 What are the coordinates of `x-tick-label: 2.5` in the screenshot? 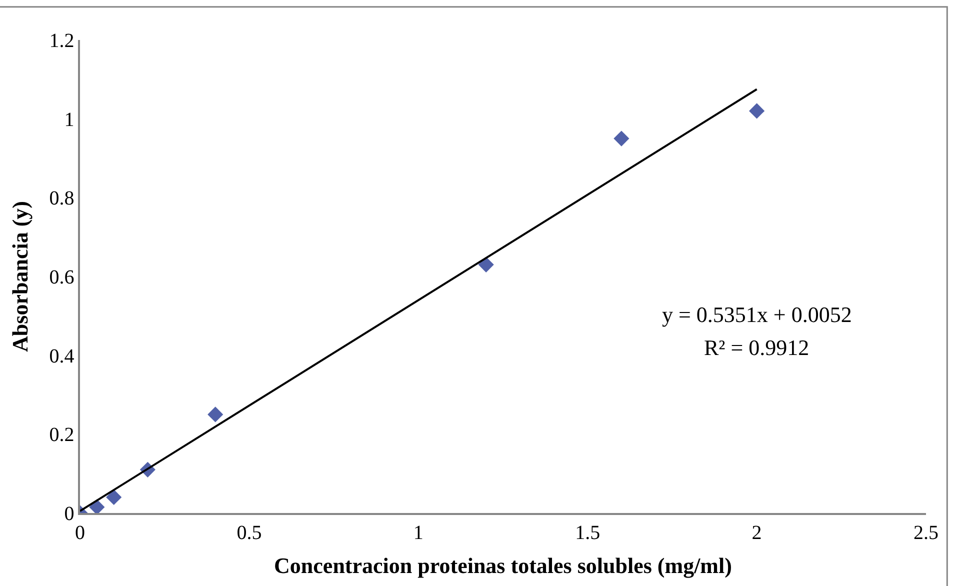 It's located at (926, 533).